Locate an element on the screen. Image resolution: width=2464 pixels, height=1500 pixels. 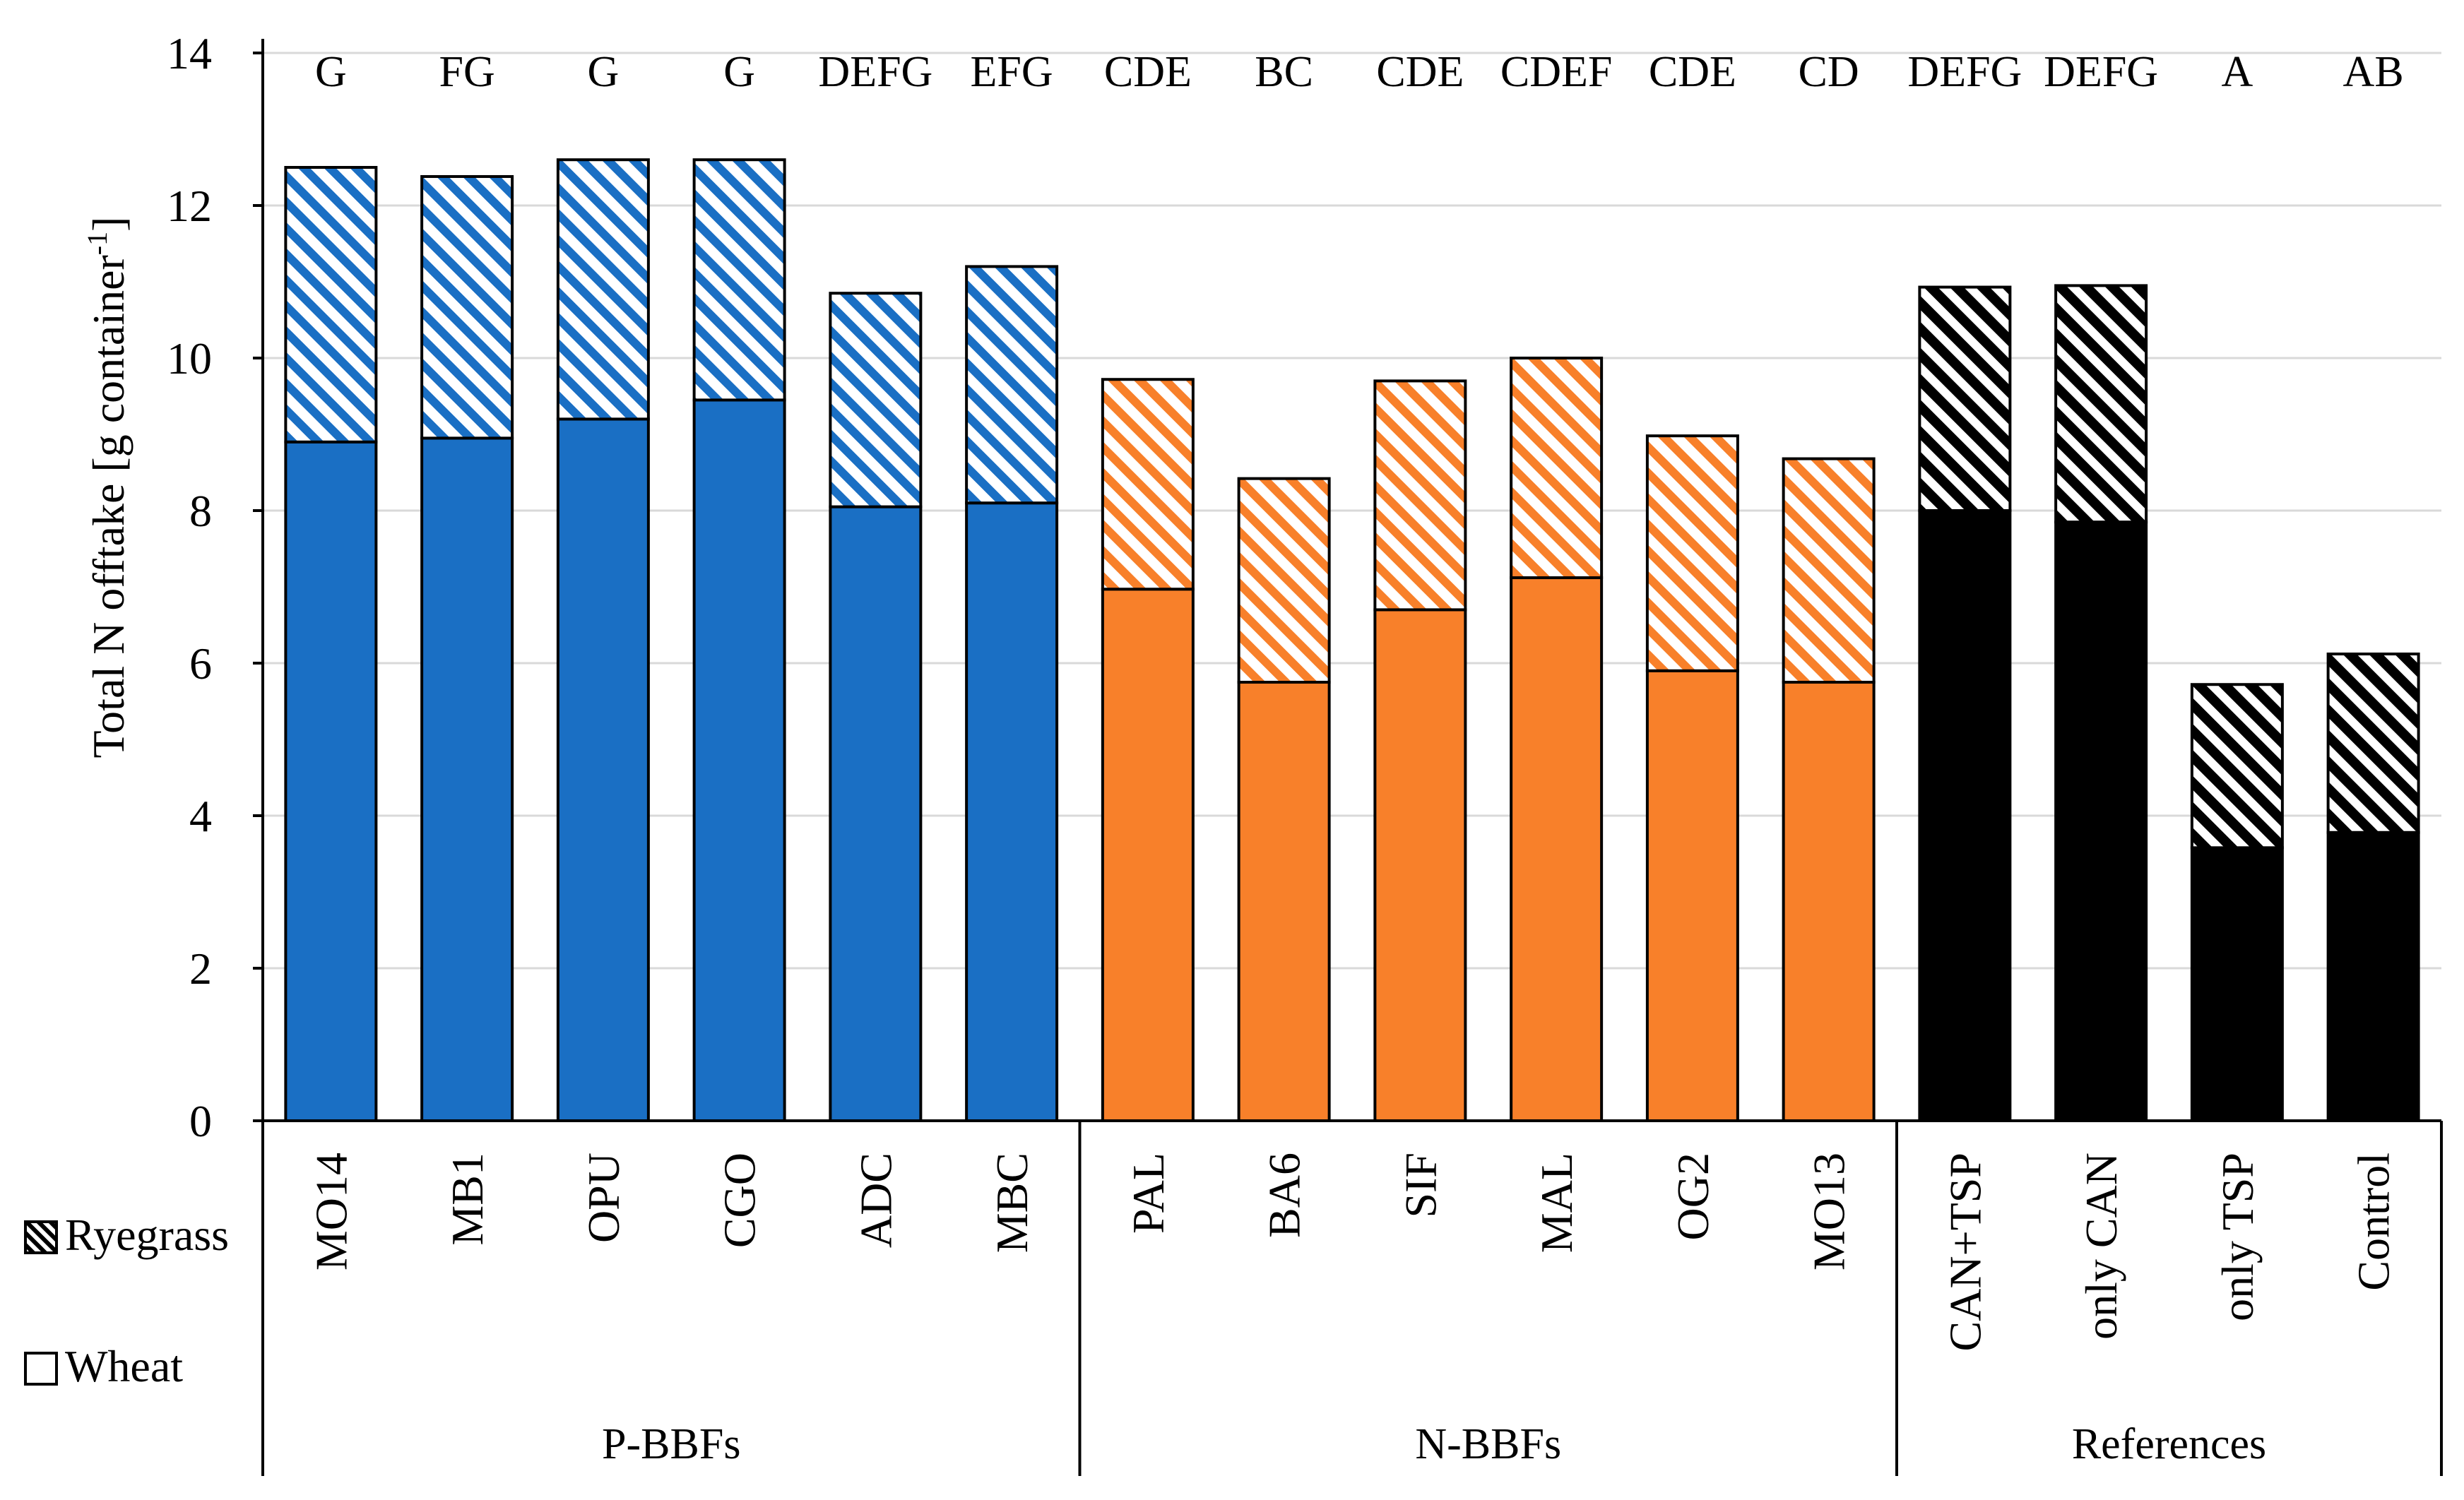
significance-letter-15: AB is located at coordinates (2373, 72).